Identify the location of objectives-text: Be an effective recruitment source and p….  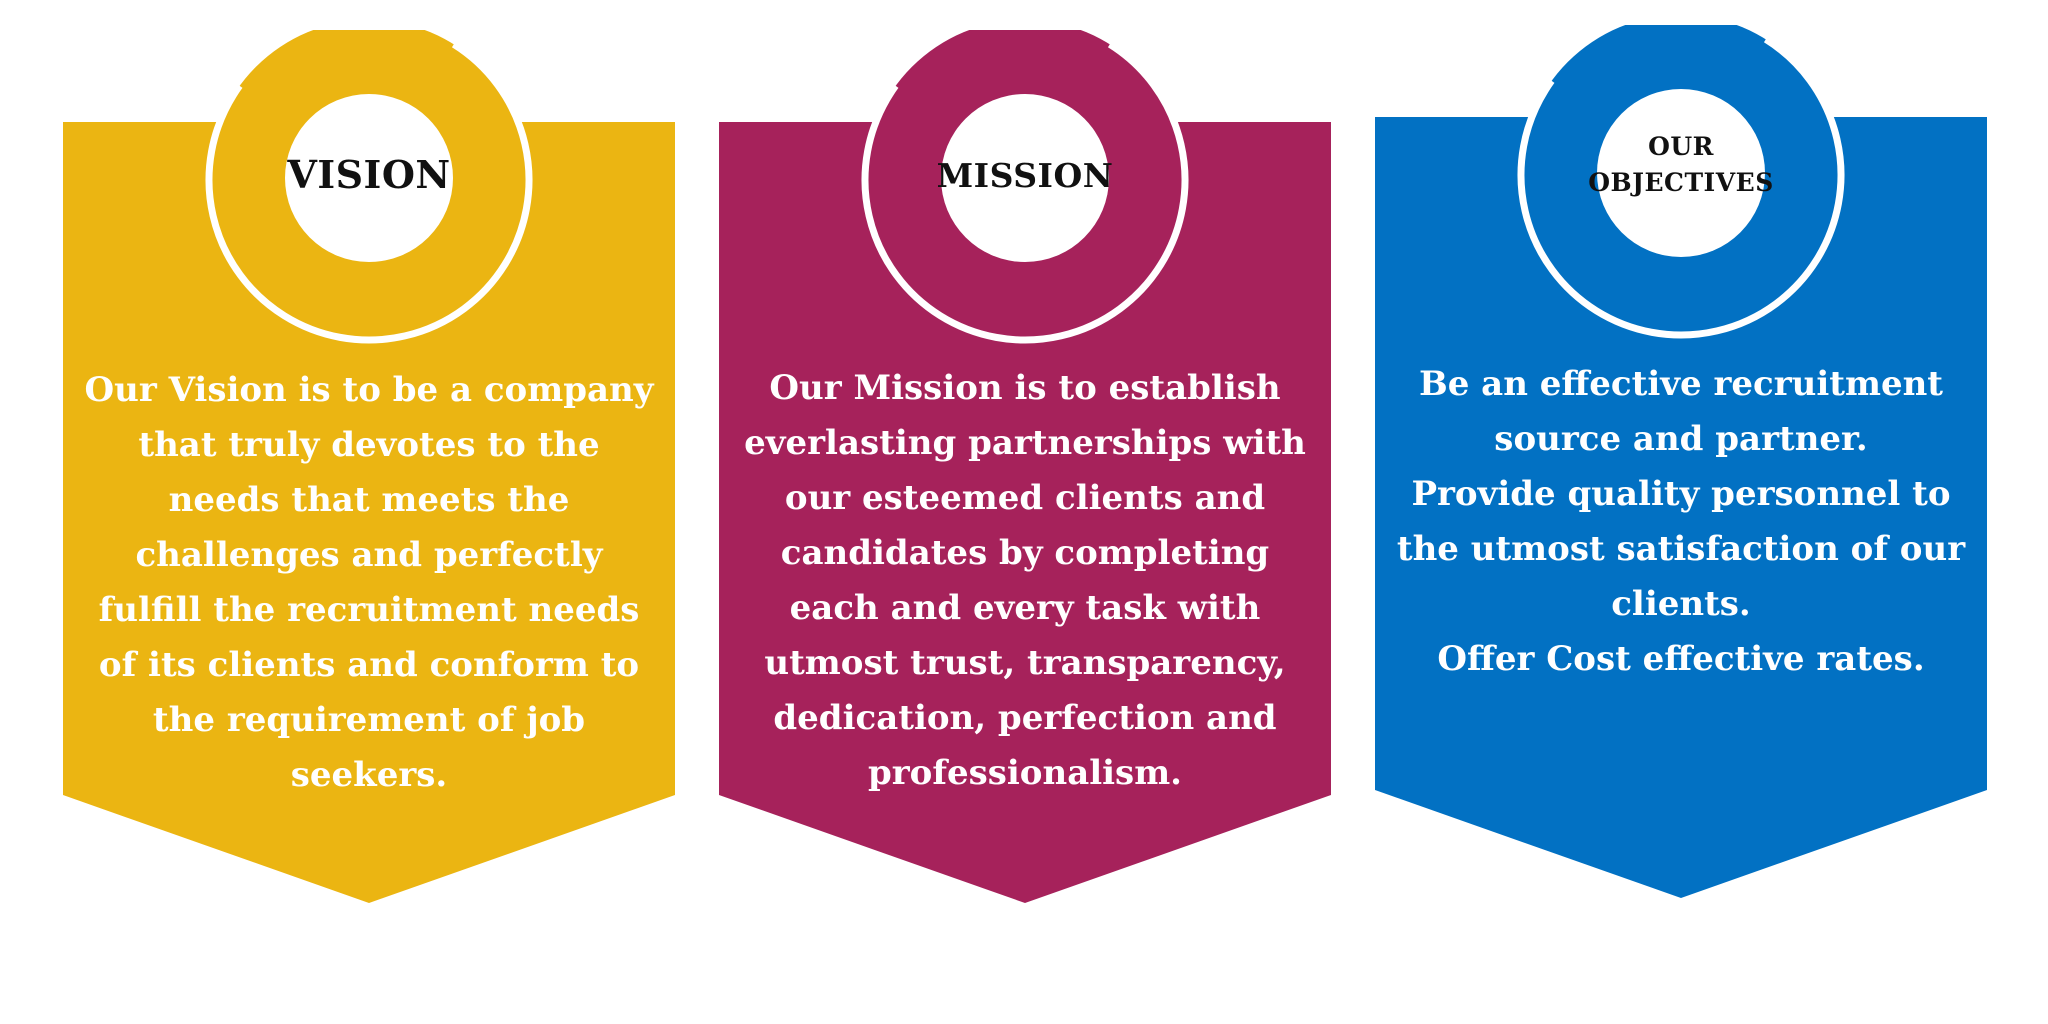
(1681, 522).